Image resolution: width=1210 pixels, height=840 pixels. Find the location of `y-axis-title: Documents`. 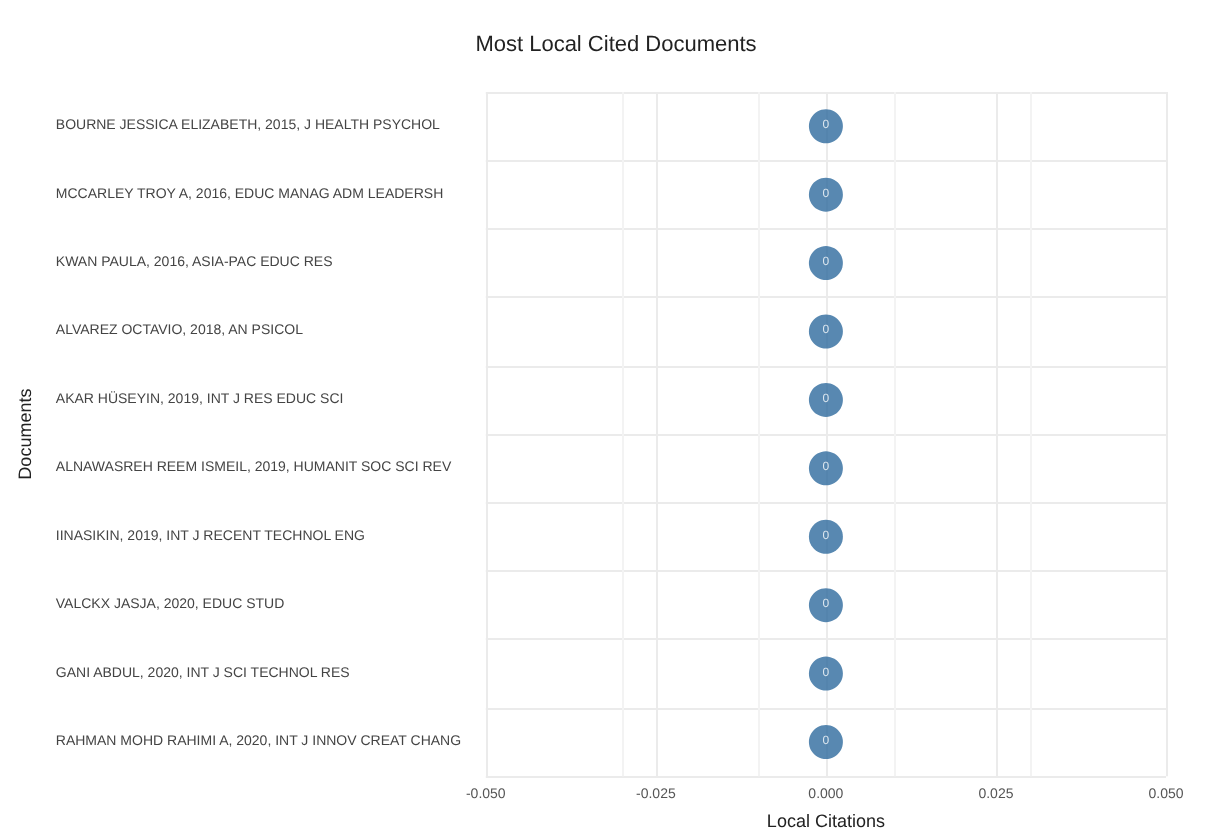

y-axis-title: Documents is located at coordinates (25, 433).